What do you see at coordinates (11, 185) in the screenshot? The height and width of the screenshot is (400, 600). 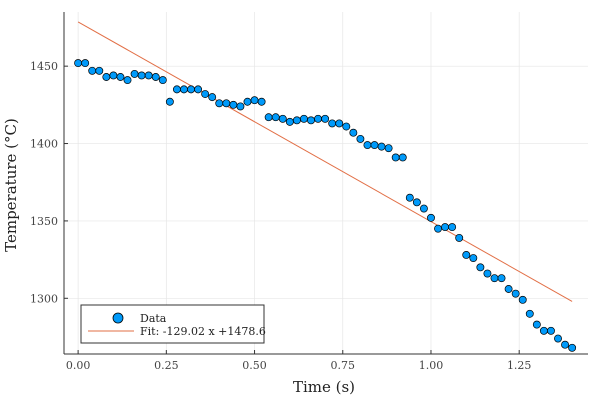 I see `y-axis-title: Temperature (°C)` at bounding box center [11, 185].